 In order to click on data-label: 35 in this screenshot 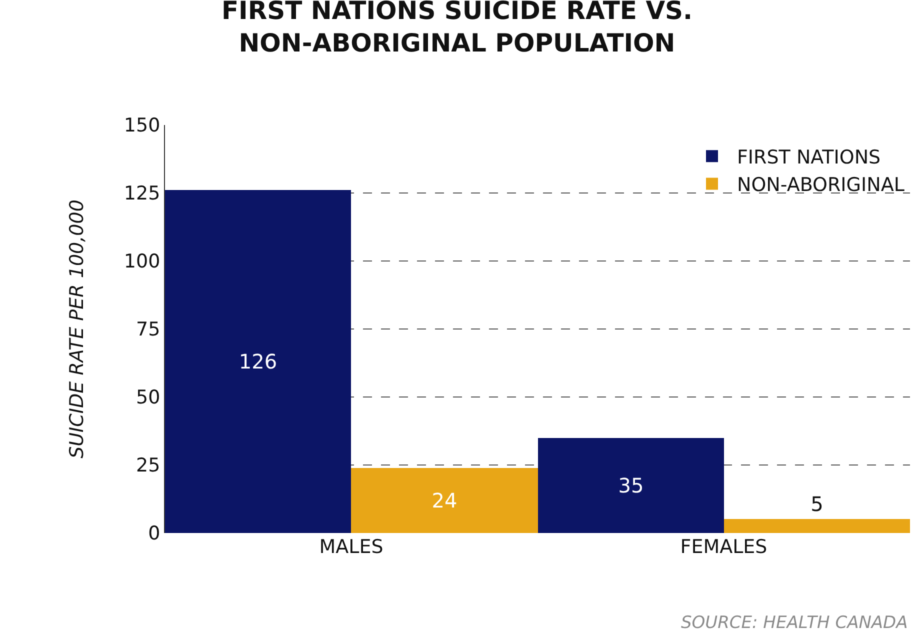, I will do `click(631, 486)`.